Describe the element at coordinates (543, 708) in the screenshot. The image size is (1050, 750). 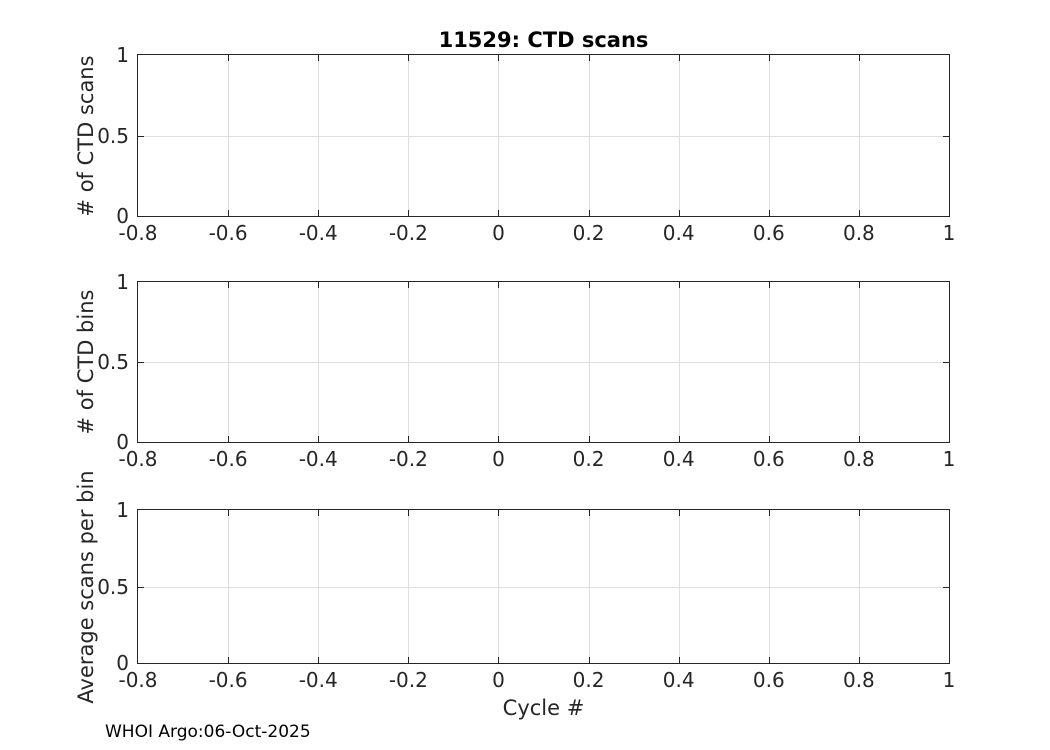
I see `x-axis-label: Cycle #` at that location.